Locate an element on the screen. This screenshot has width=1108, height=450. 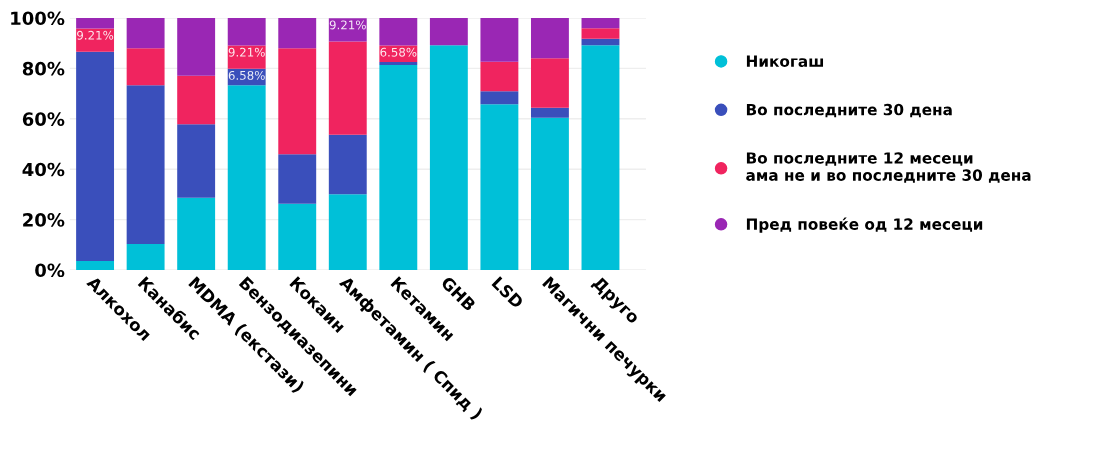
y-tick-label: 60% is located at coordinates (43, 119).